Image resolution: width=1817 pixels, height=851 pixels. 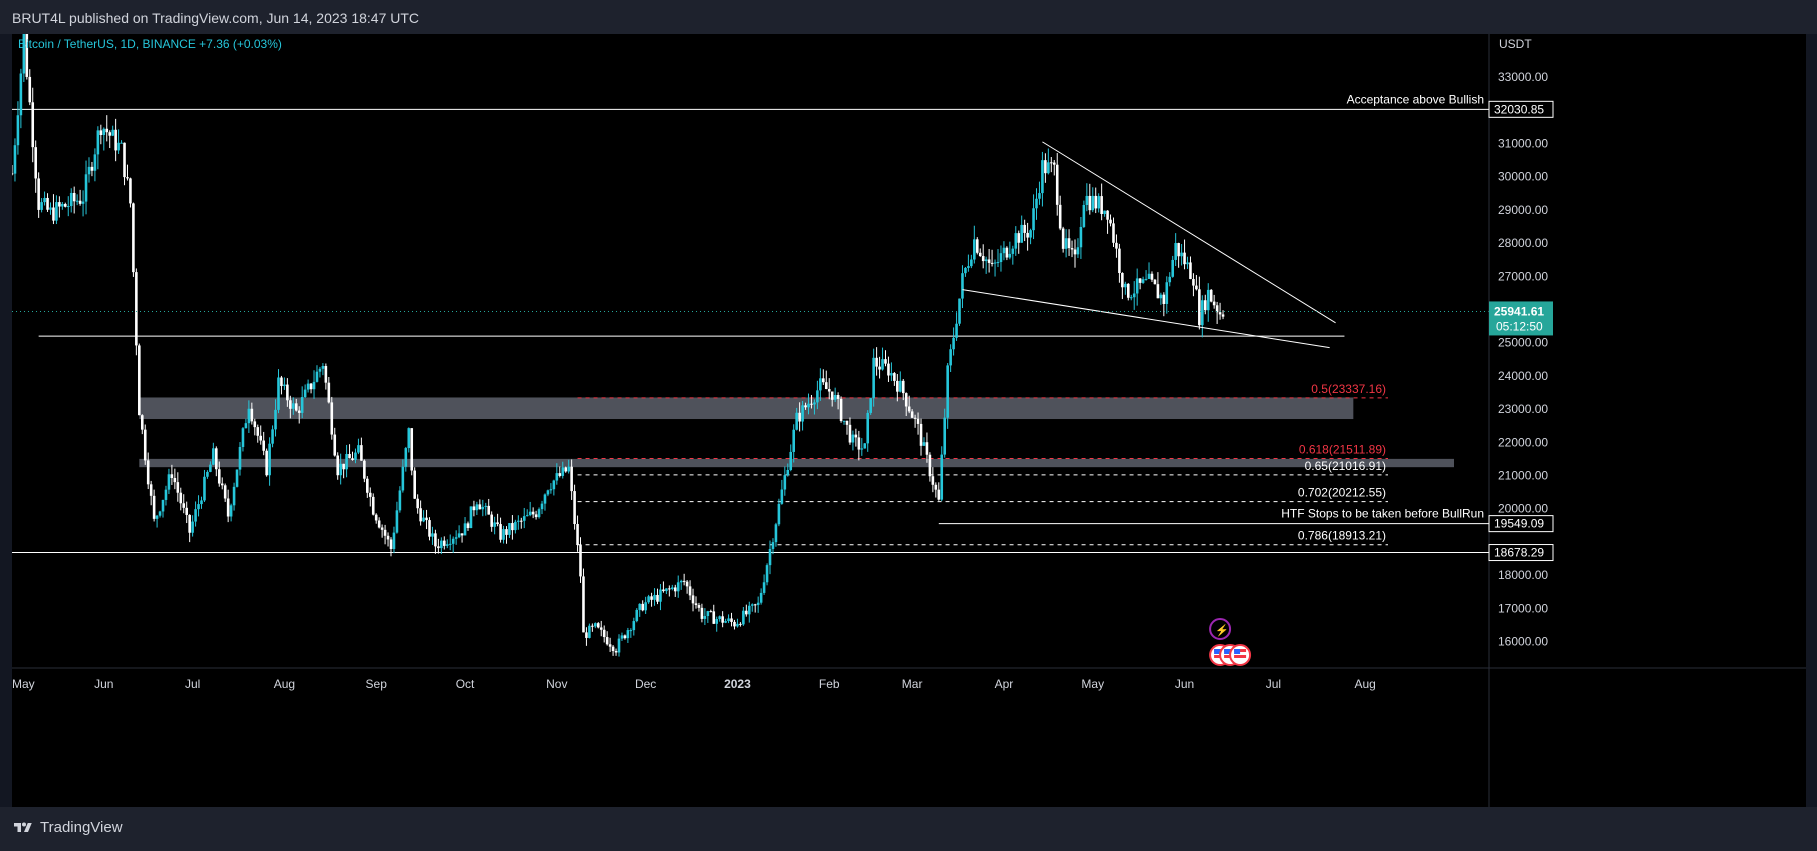 I want to click on tradingview-brand: TradingView, so click(x=67, y=827).